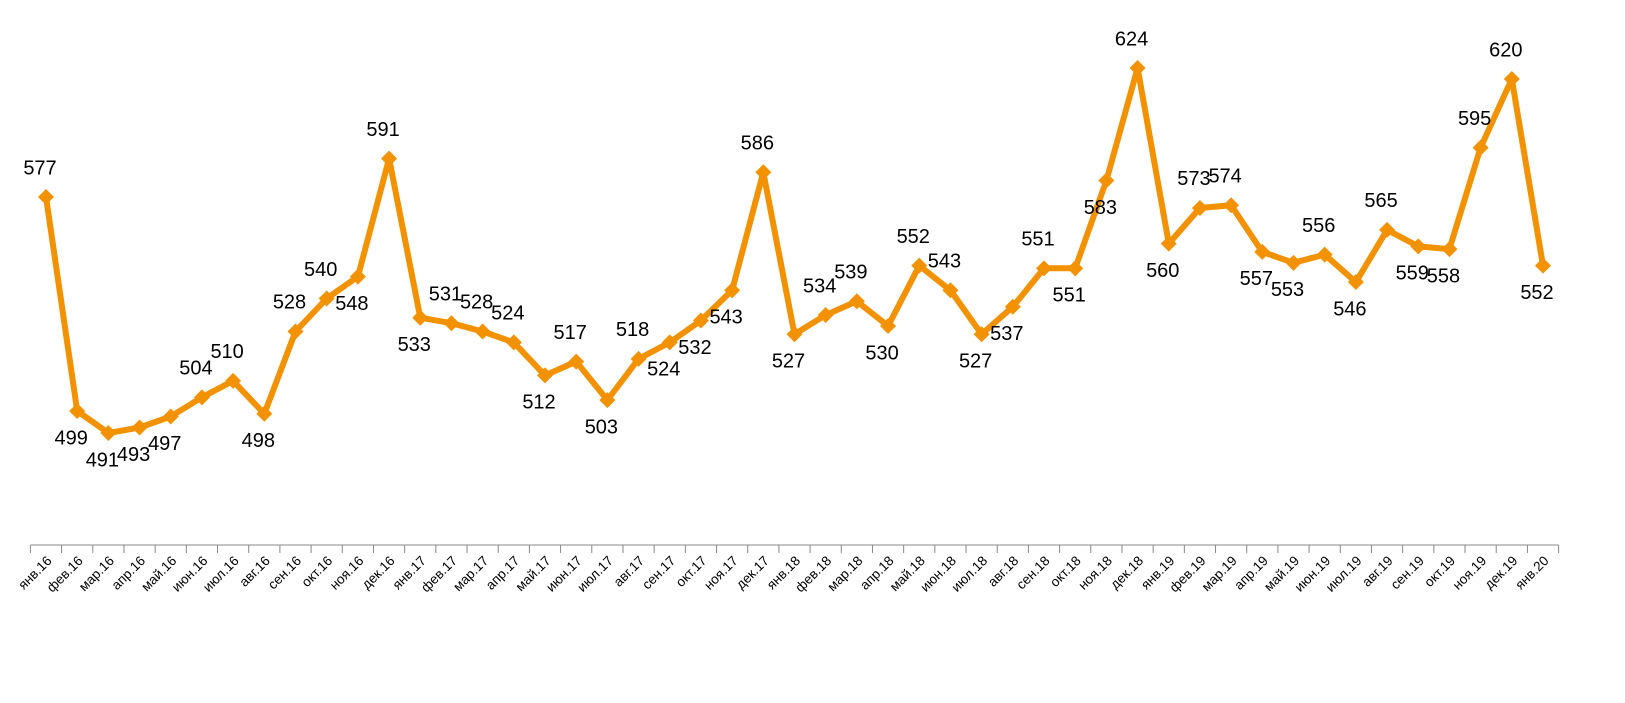 The height and width of the screenshot is (703, 1625). Describe the element at coordinates (1412, 274) in the screenshot. I see `value-label: 559` at that location.